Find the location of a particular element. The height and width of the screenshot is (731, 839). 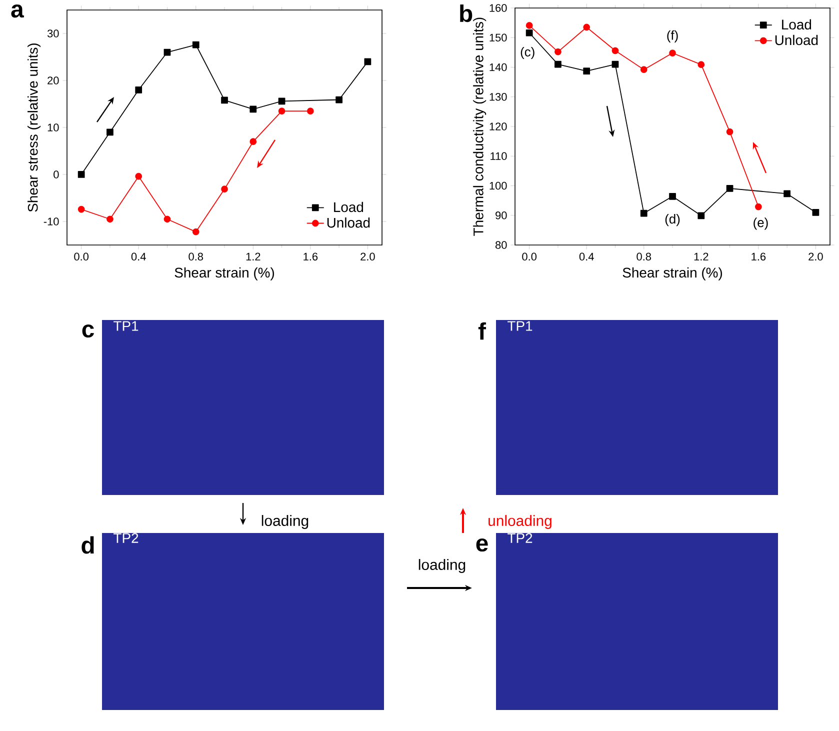

text: c is located at coordinates (88, 331).